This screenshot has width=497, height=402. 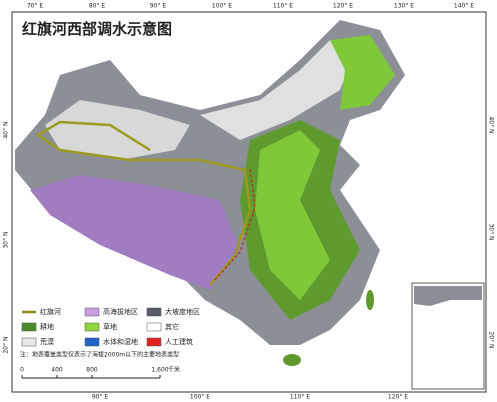 I want to click on scale-label: 800, so click(x=92, y=370).